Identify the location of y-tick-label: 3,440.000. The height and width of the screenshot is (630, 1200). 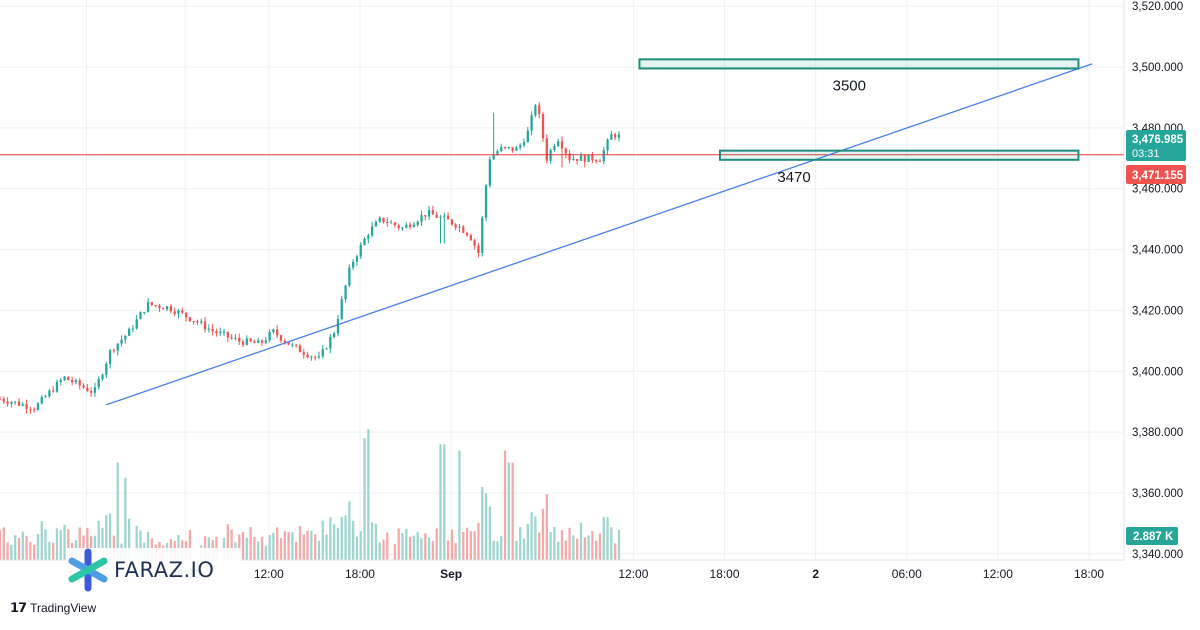
(1157, 251).